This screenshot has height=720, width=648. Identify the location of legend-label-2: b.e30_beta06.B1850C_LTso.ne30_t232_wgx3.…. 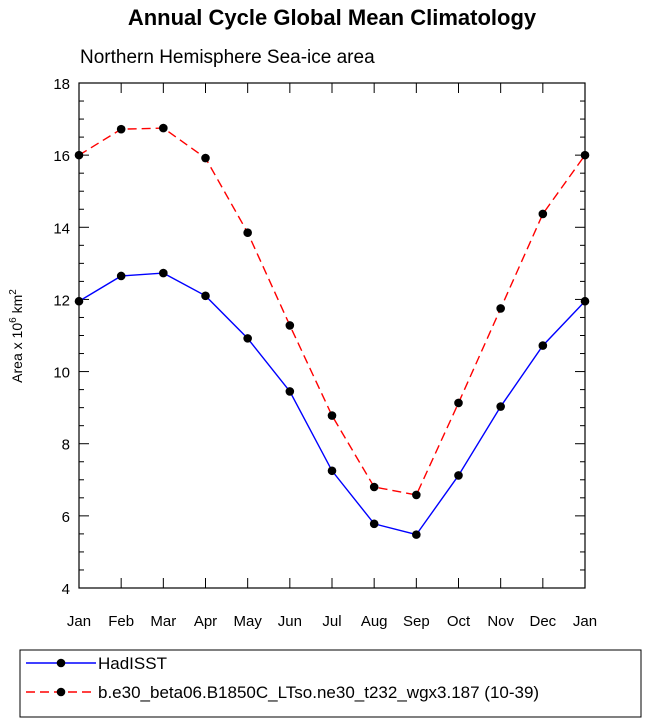
(318, 692).